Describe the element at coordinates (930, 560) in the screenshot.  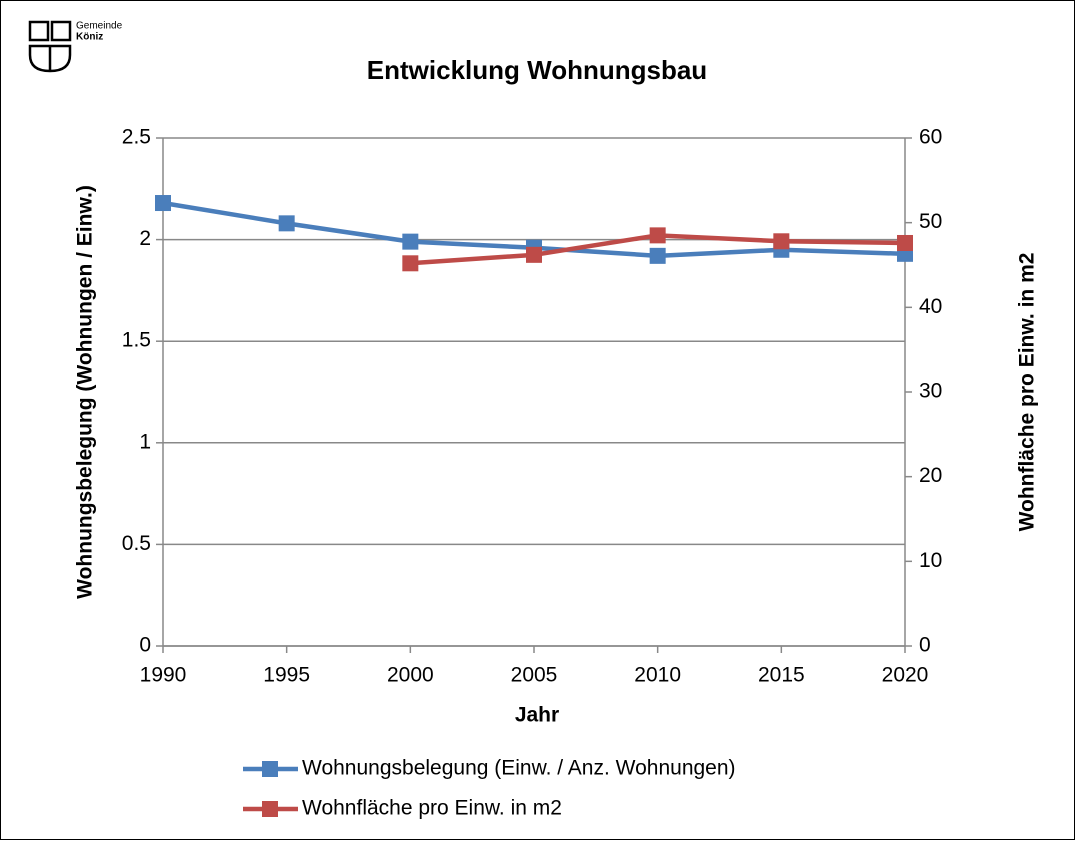
I see `y2-tick-label: 10` at that location.